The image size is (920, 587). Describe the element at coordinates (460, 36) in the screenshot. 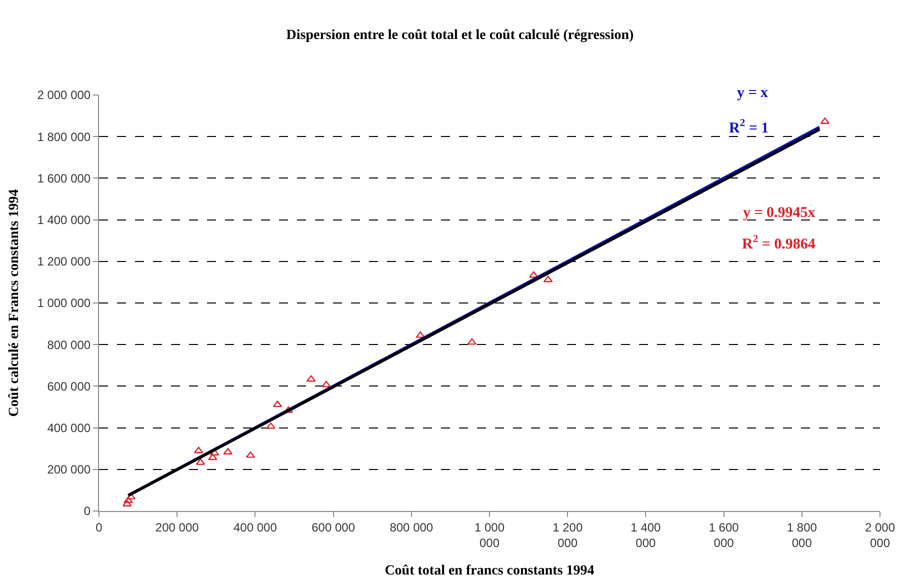

I see `chart-title: Dispersion entre le coût total et le coût calculé (régression)` at that location.